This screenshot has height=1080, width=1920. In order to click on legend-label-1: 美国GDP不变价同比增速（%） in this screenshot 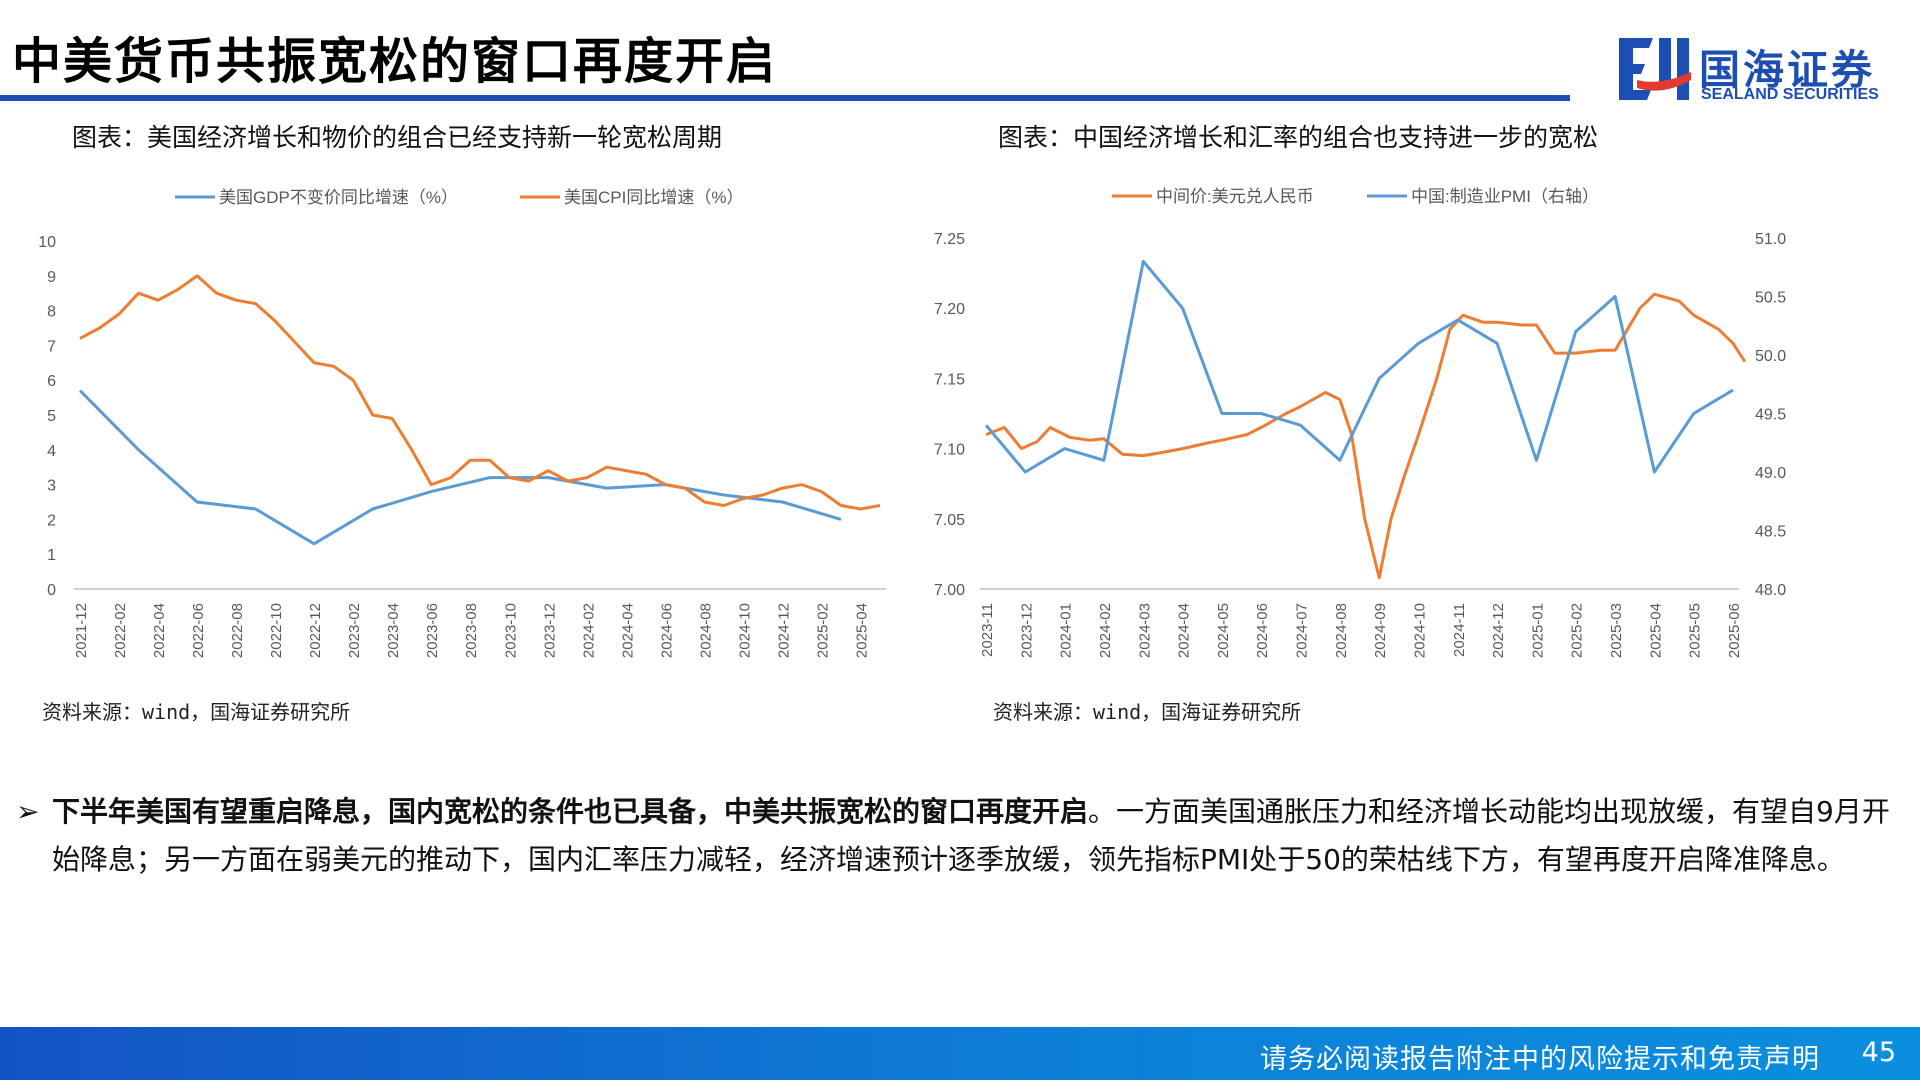, I will do `click(338, 197)`.